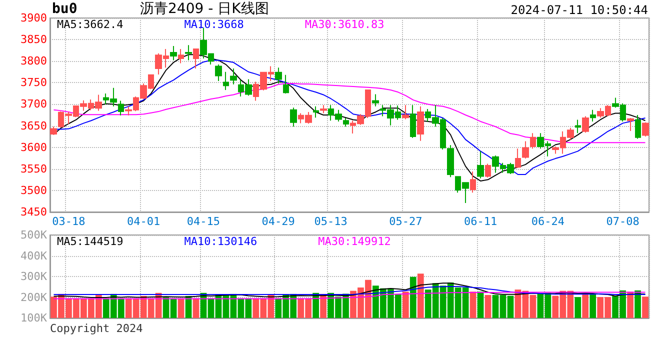 This screenshot has width=660, height=360. What do you see at coordinates (34, 255) in the screenshot?
I see `y-tick-label: 400K` at bounding box center [34, 255].